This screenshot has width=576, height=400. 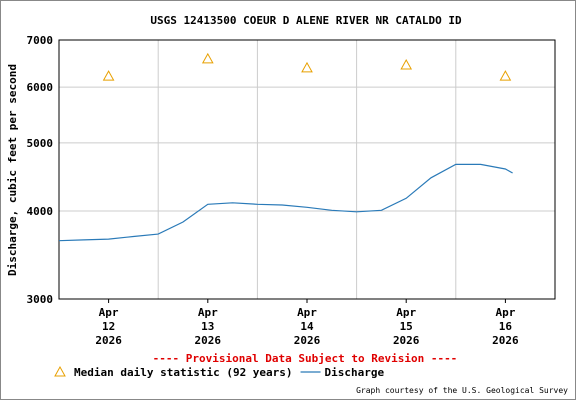 What do you see at coordinates (60, 371) in the screenshot?
I see `legend-swatch` at bounding box center [60, 371].